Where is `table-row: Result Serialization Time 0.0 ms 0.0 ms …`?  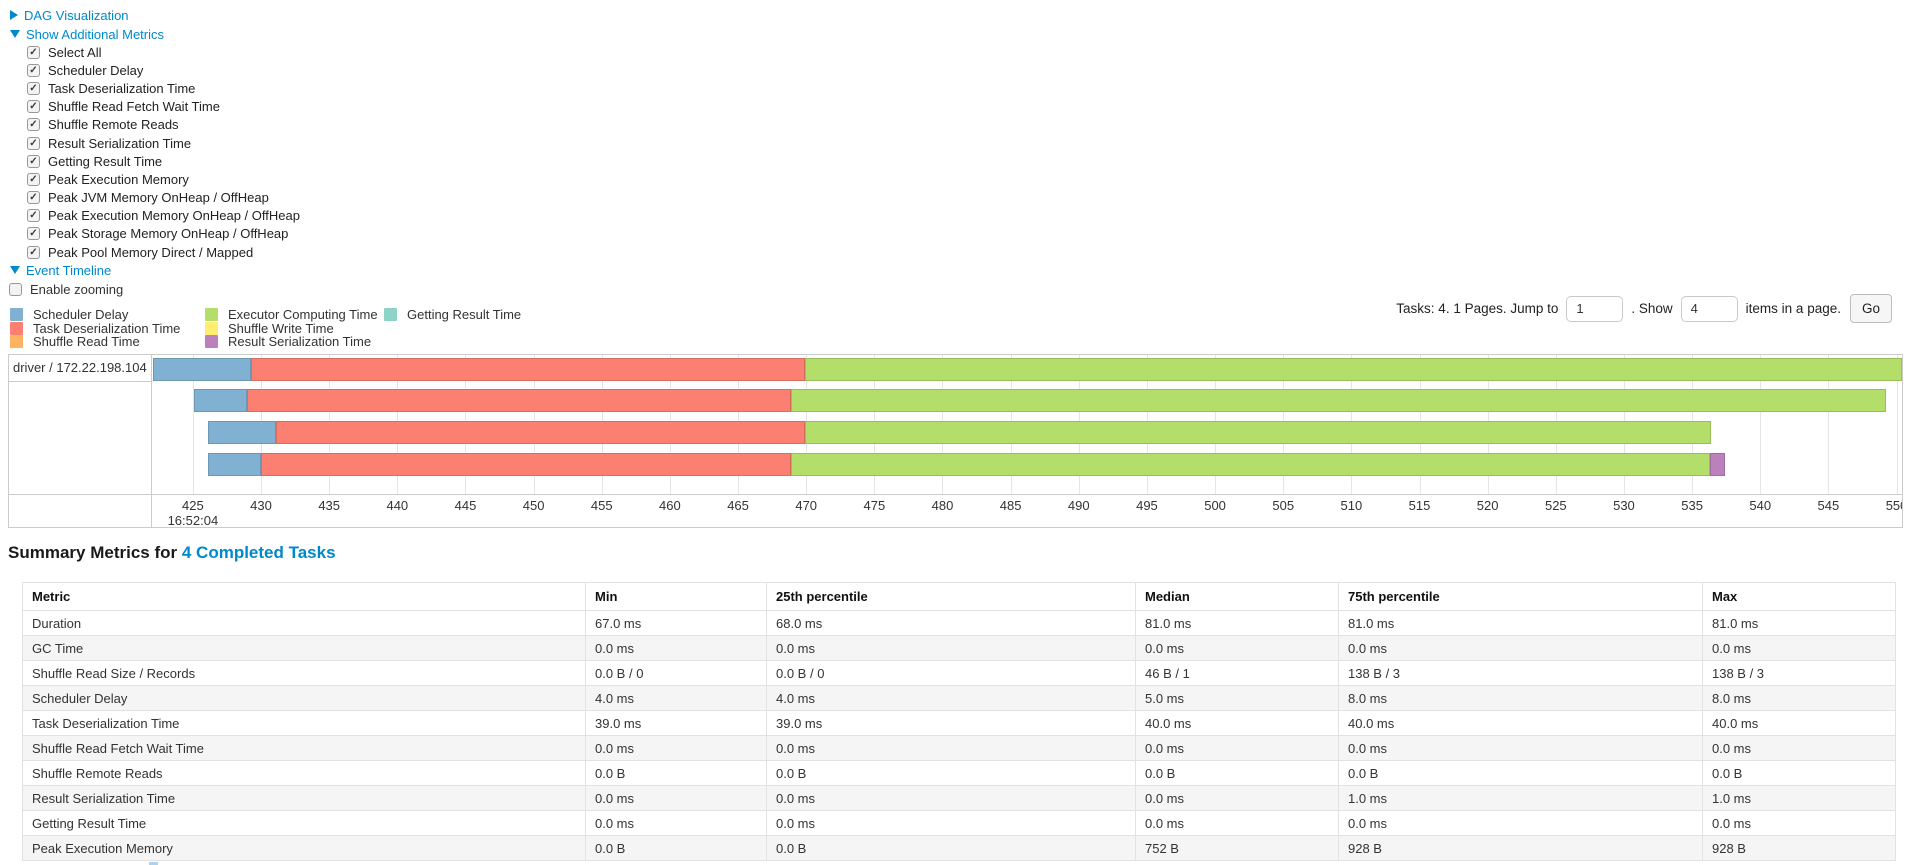 table-row: Result Serialization Time 0.0 ms 0.0 ms … is located at coordinates (959, 798).